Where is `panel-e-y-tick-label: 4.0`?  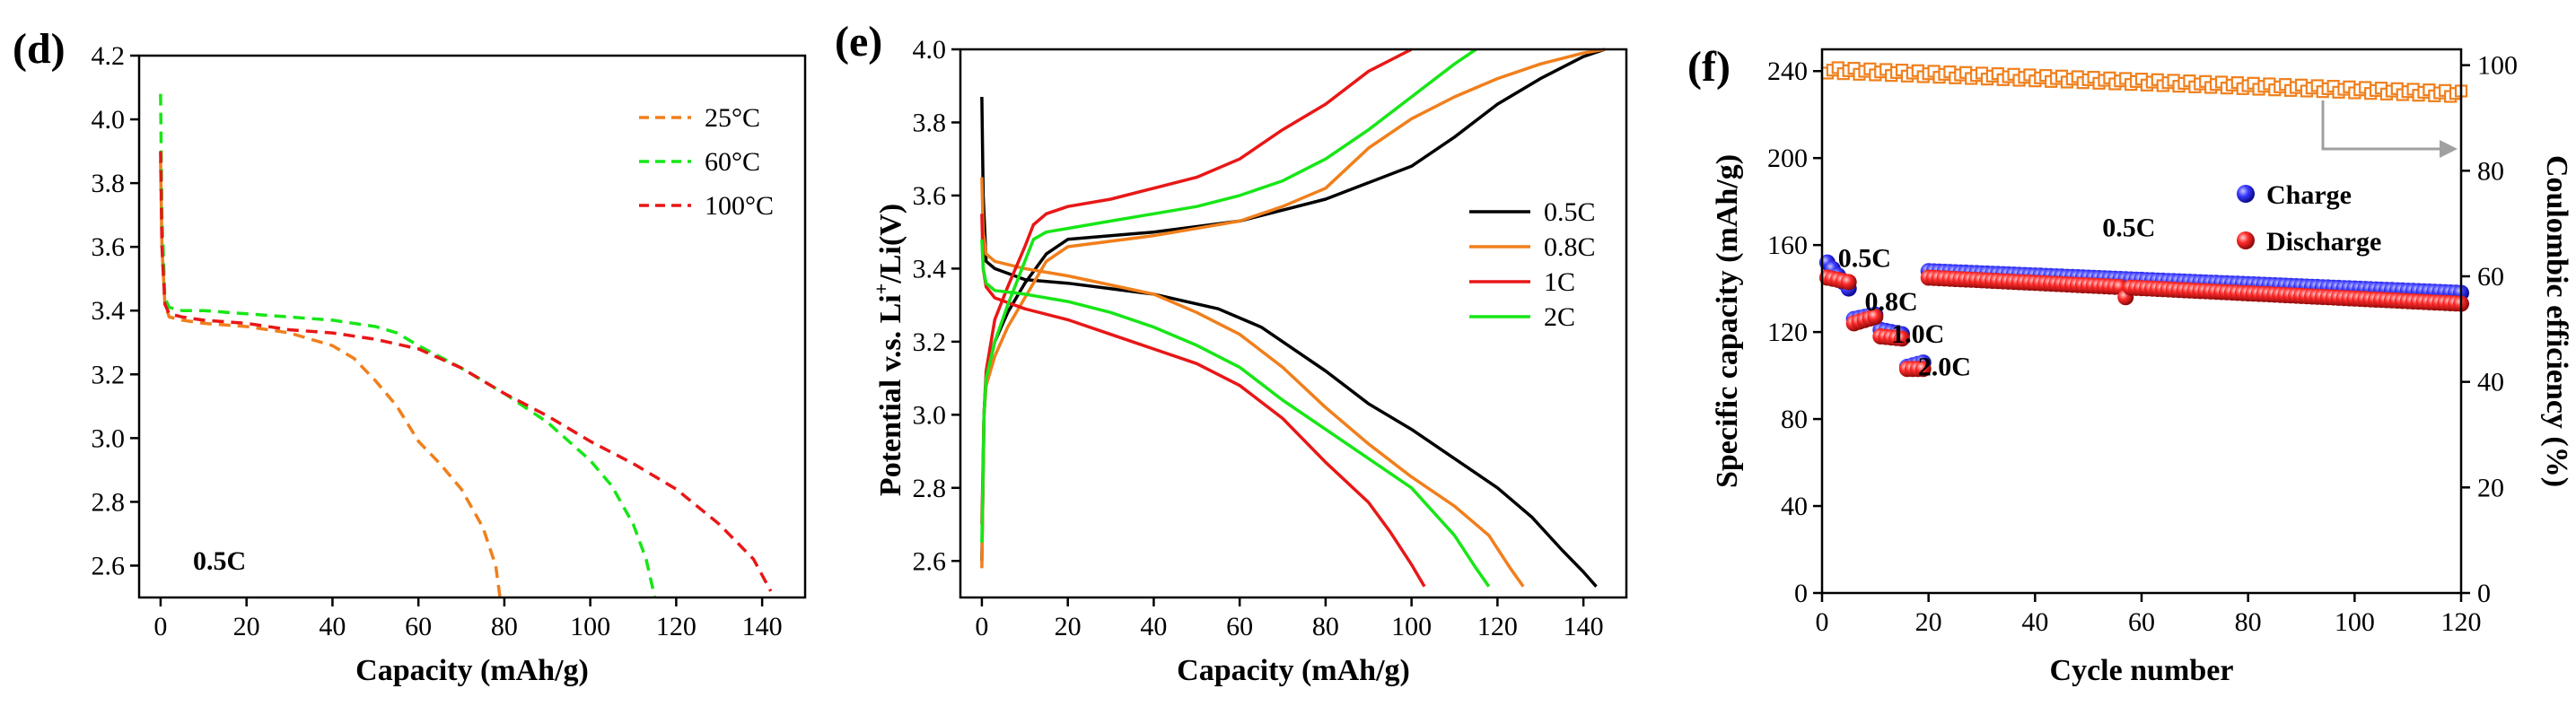
panel-e-y-tick-label: 4.0 is located at coordinates (930, 50).